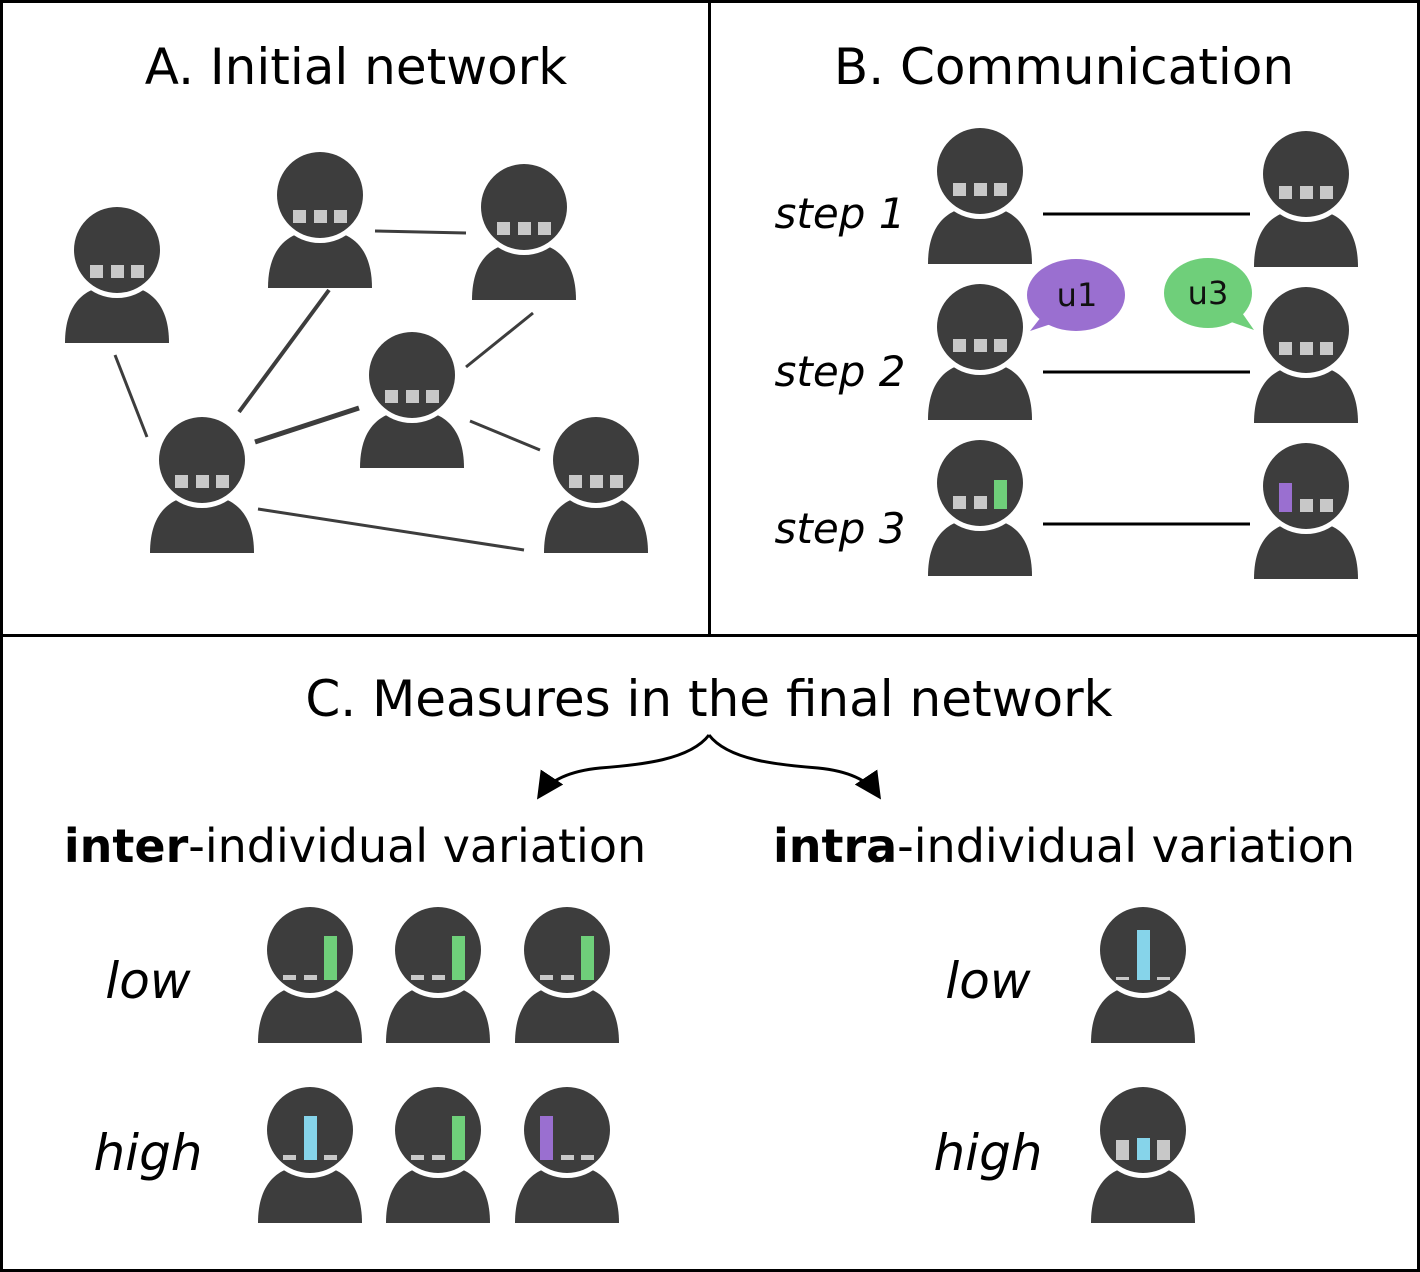  I want to click on branch-arrow-right, so click(794, 767).